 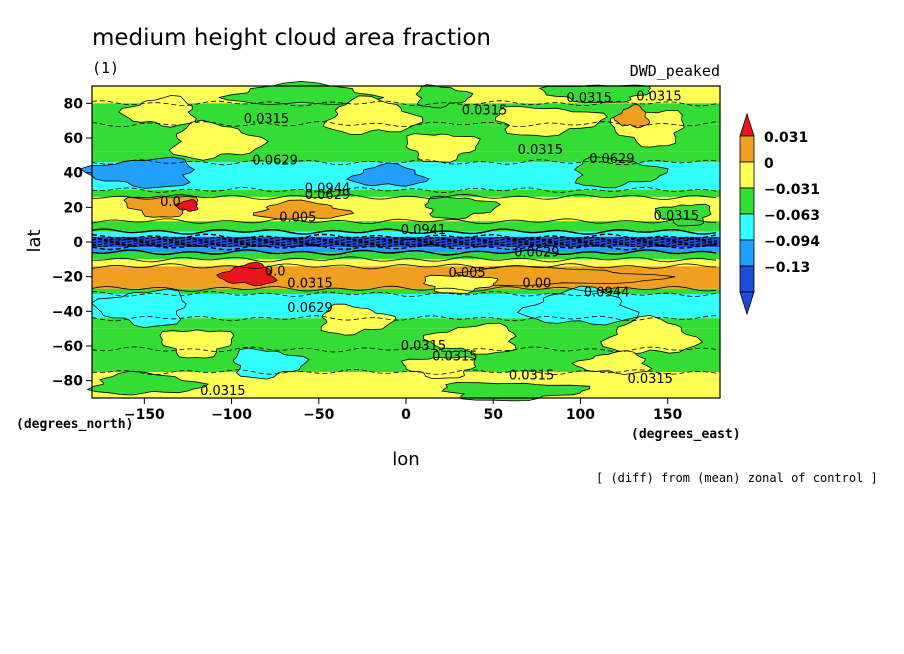 What do you see at coordinates (667, 415) in the screenshot?
I see `x-tick-label-6: 150` at bounding box center [667, 415].